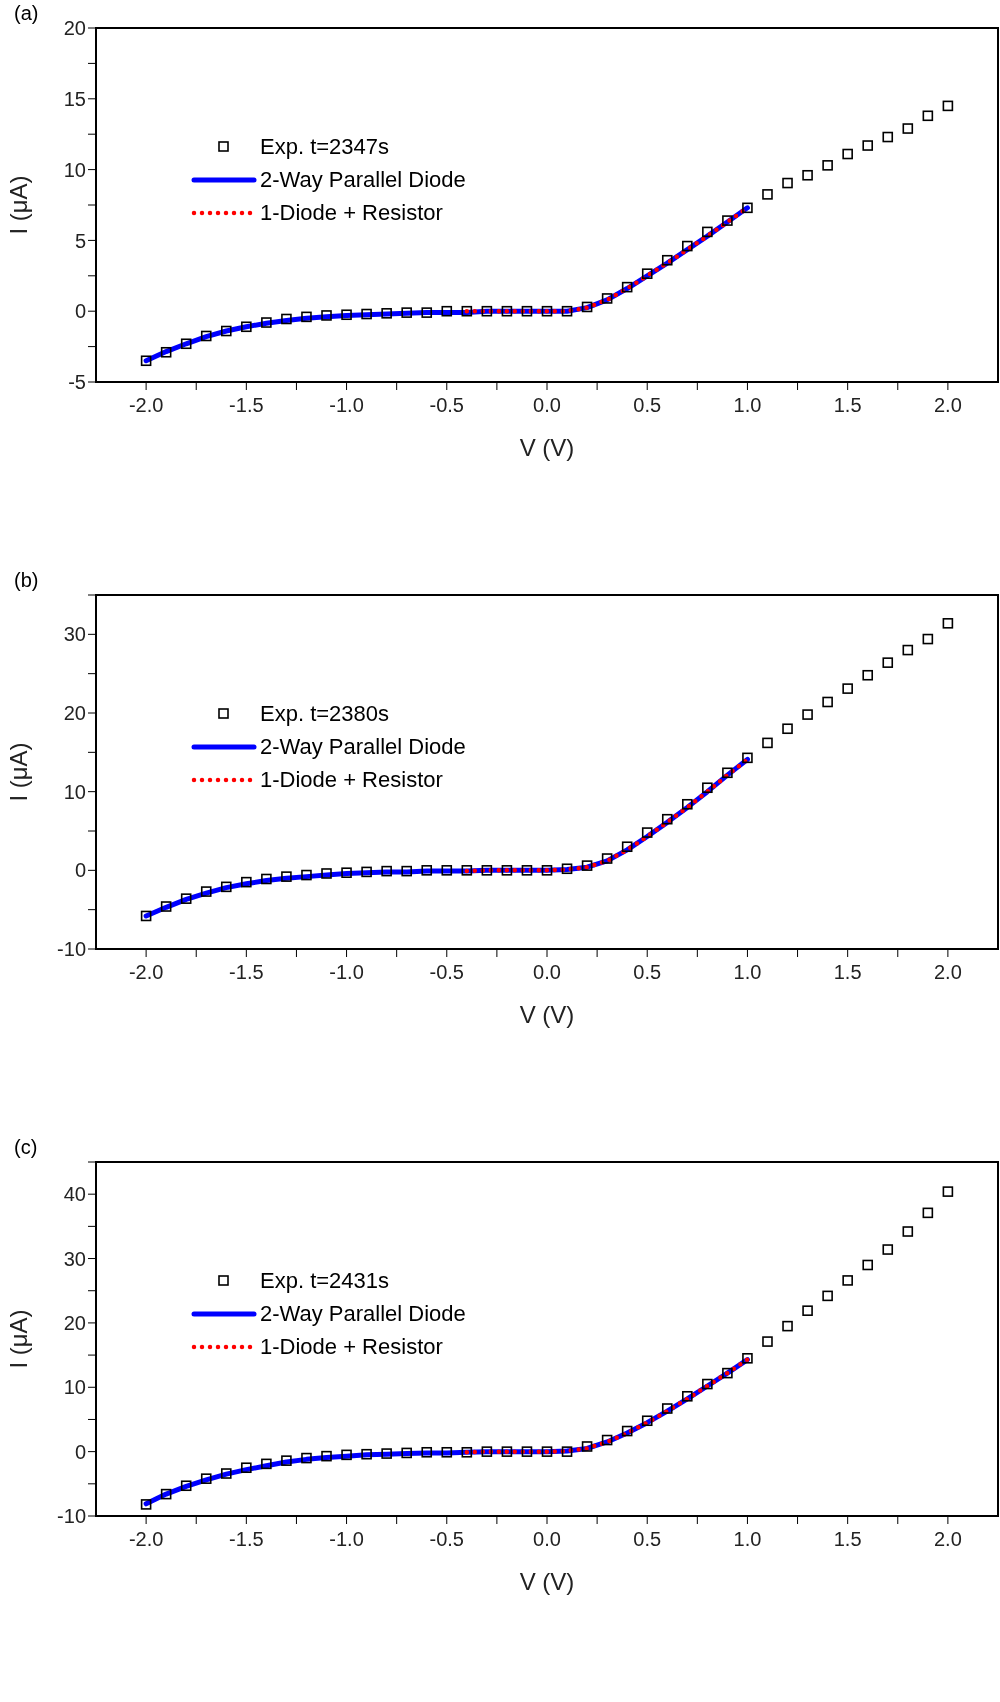 Image resolution: width=1000 pixels, height=1702 pixels. I want to click on x-tick-label: -1.0, so click(346, 1539).